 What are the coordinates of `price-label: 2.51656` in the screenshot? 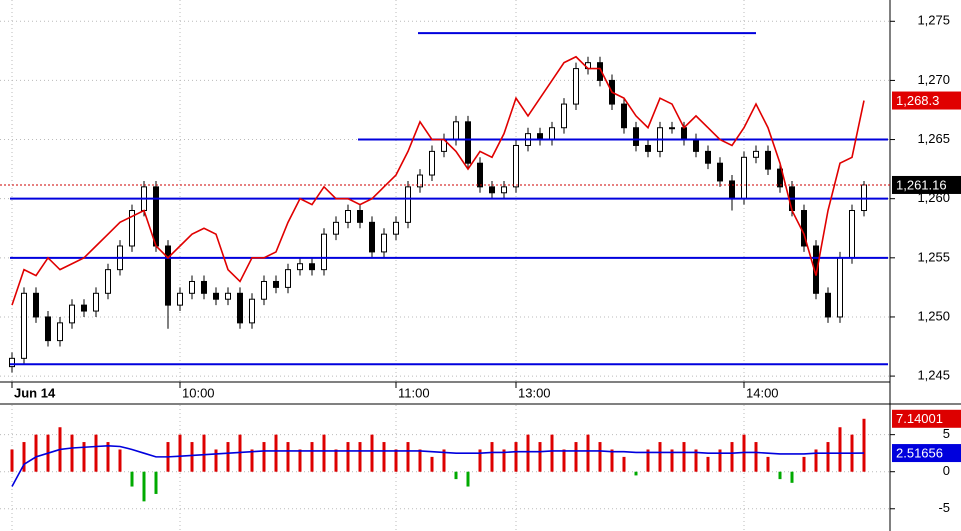 It's located at (919, 452).